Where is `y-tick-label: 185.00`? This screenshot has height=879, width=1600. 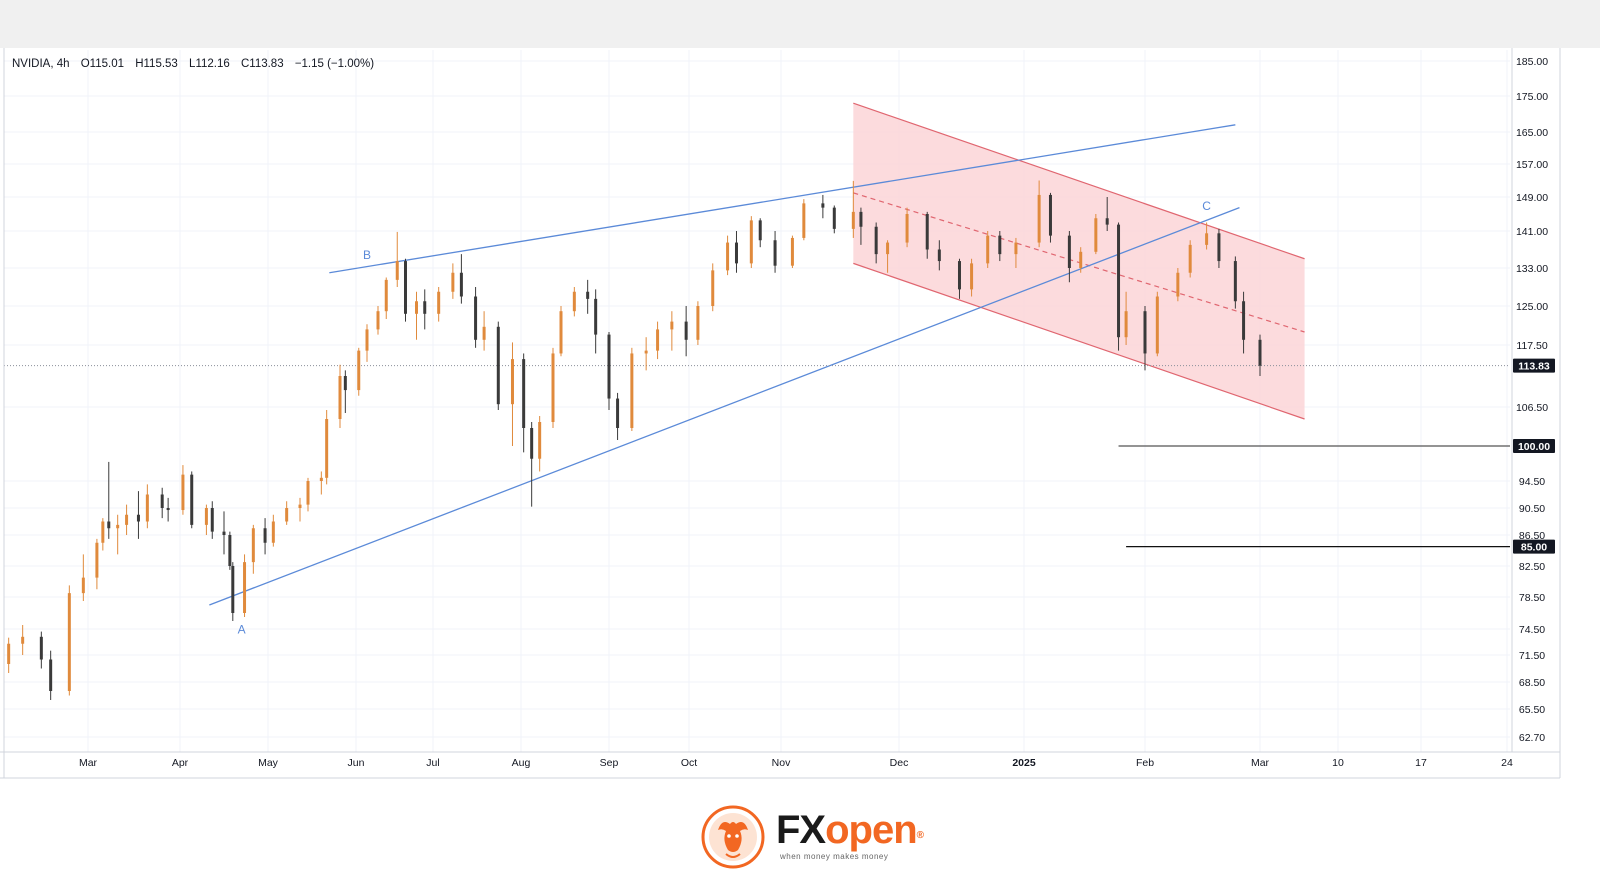
y-tick-label: 185.00 is located at coordinates (1532, 62).